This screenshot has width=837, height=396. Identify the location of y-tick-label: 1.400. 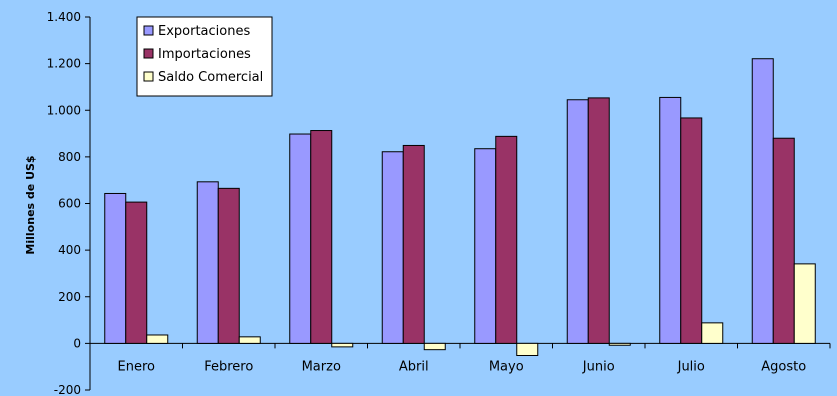
(64, 17).